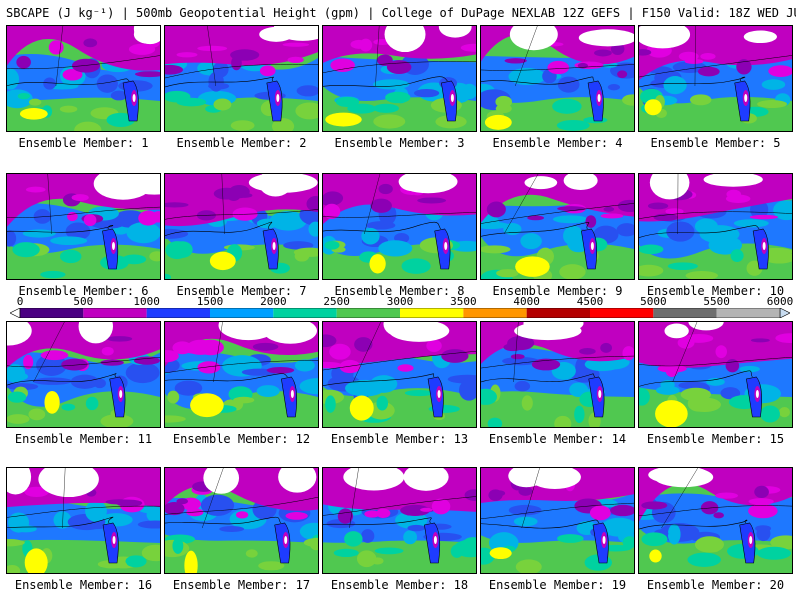 Image resolution: width=800 pixels, height=600 pixels. I want to click on ensemble-member-5: Ensemble Member: 5, so click(715, 89).